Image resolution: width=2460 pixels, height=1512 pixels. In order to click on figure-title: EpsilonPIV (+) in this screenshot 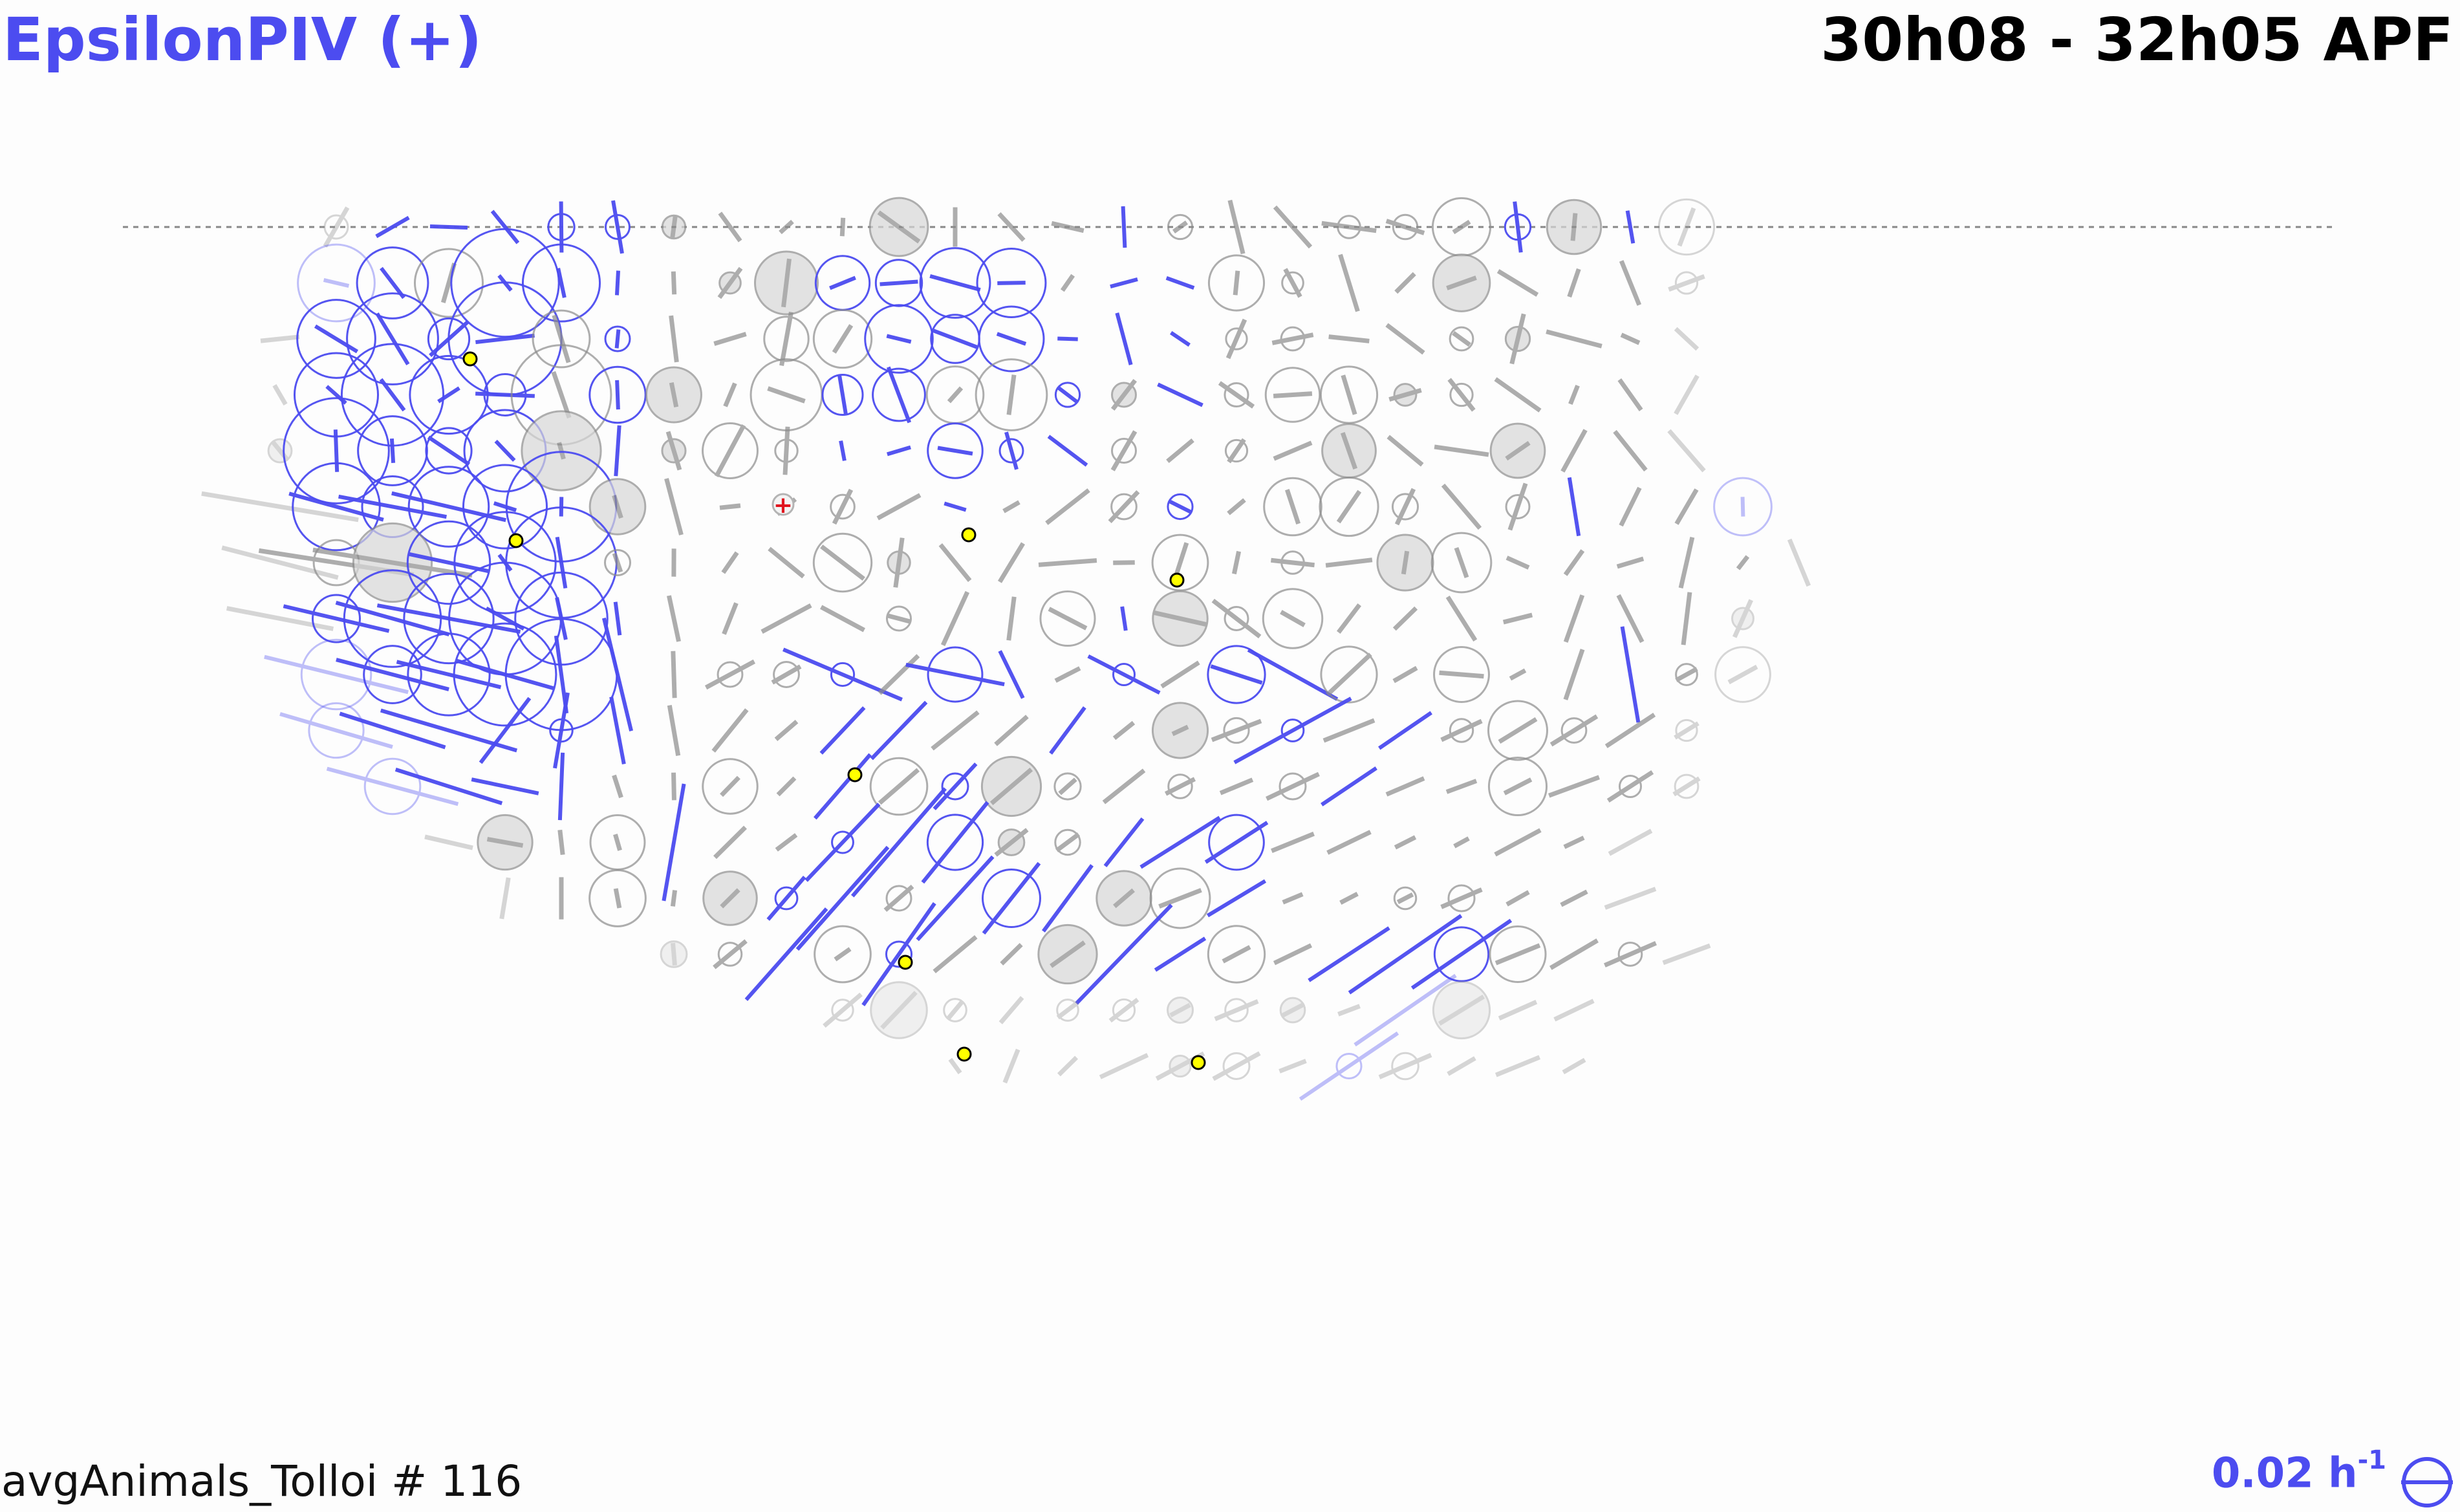, I will do `click(242, 39)`.